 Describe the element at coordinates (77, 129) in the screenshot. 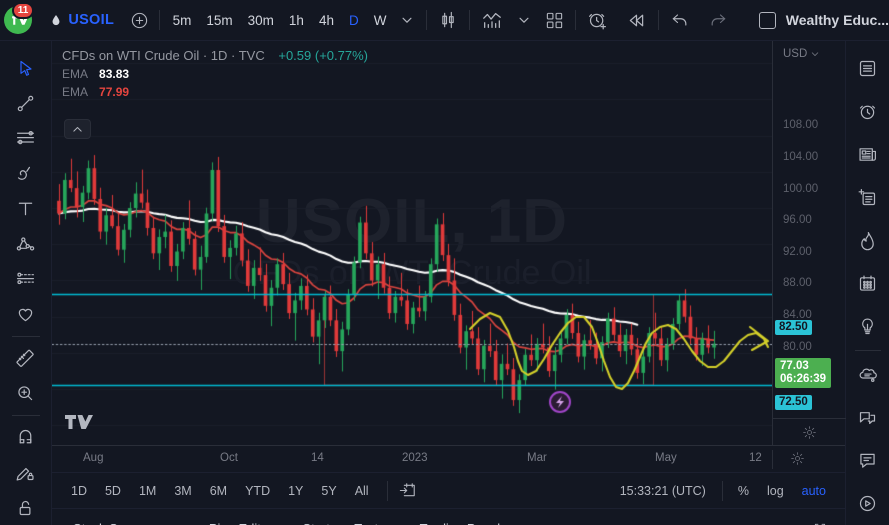

I see `collapse-legend-button` at that location.